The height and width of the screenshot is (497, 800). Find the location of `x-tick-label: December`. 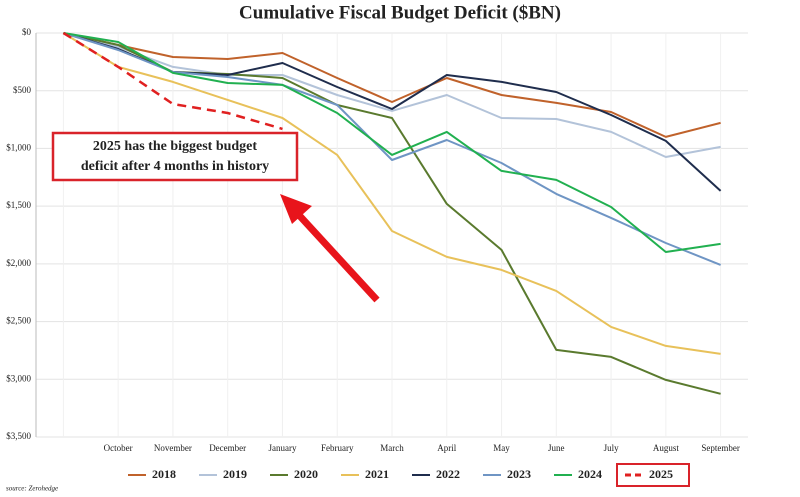

x-tick-label: December is located at coordinates (227, 448).